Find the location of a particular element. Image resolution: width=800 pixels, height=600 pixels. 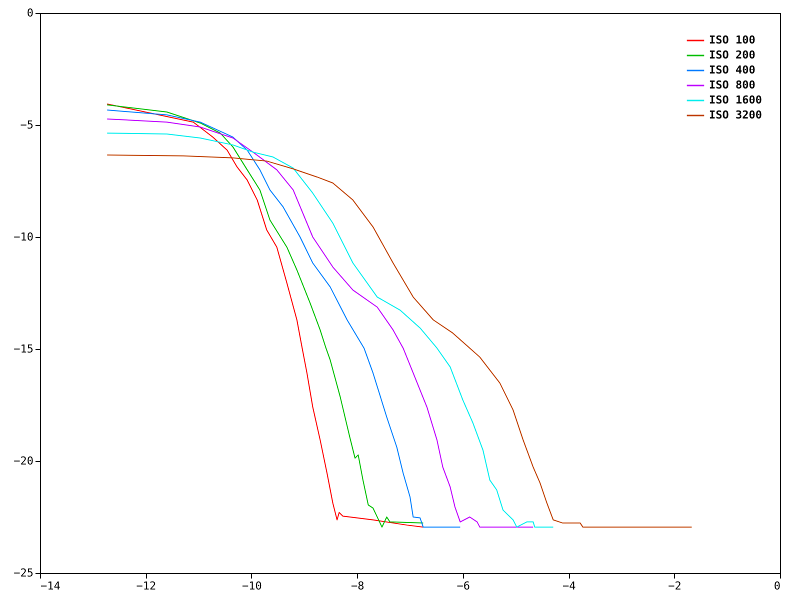

x-tick-label: −8 is located at coordinates (357, 586).